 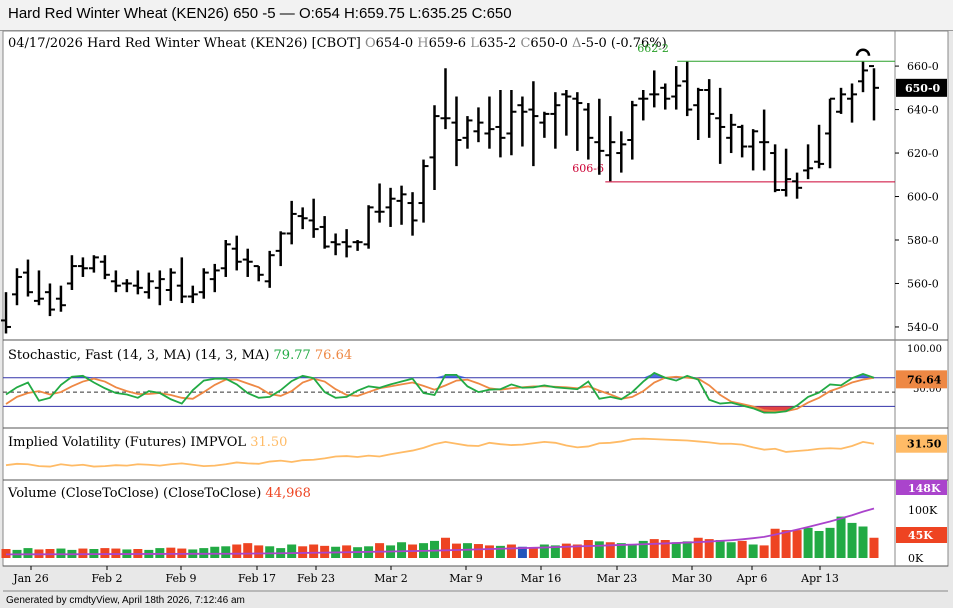 I want to click on header-low: 635-2, so click(x=500, y=43).